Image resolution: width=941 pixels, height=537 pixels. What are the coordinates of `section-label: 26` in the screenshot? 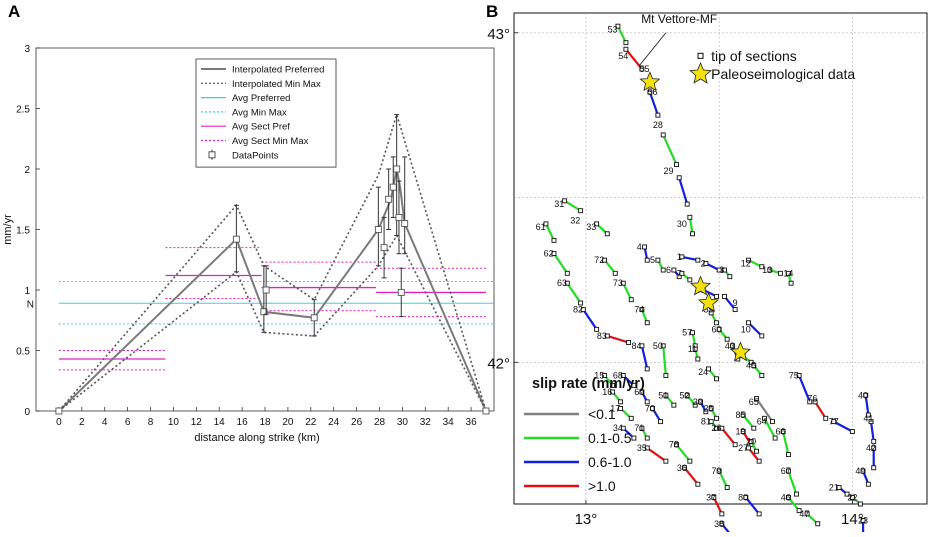 It's located at (716, 428).